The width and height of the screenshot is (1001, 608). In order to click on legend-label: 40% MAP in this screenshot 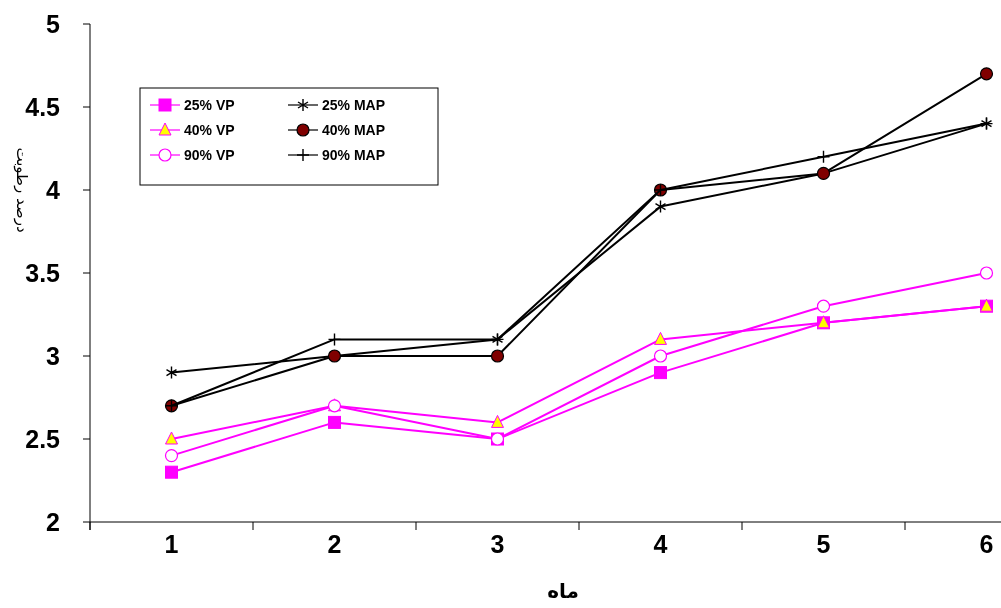, I will do `click(354, 129)`.